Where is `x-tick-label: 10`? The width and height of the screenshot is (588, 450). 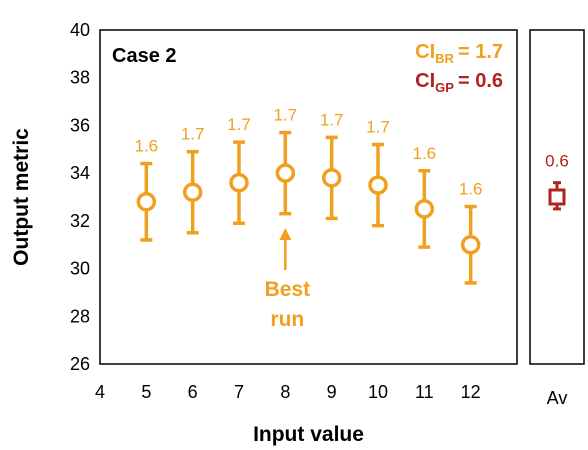
x-tick-label: 10 is located at coordinates (378, 392).